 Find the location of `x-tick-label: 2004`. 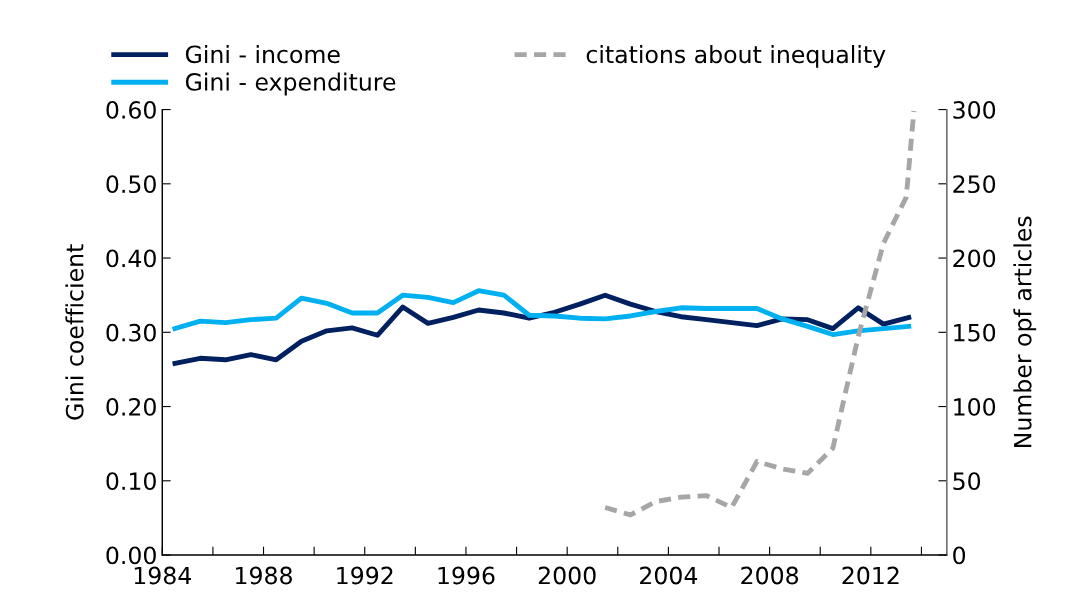

x-tick-label: 2004 is located at coordinates (669, 575).